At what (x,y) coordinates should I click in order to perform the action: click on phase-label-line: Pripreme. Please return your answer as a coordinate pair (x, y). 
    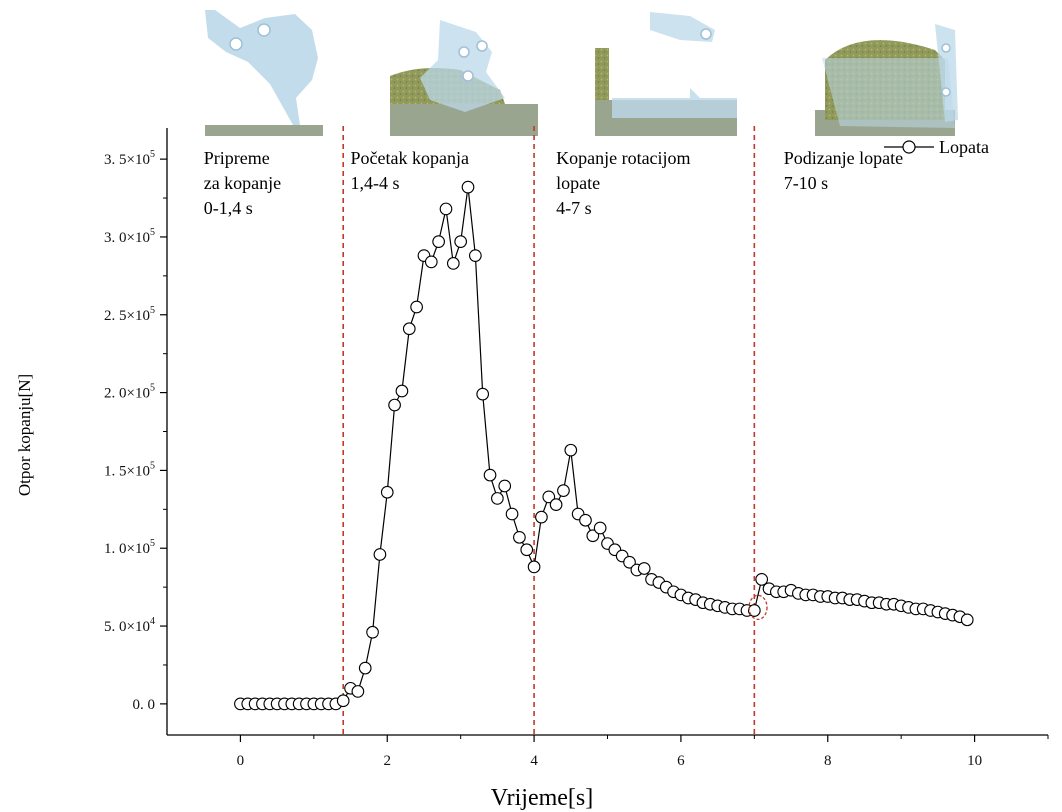
    Looking at the image, I should click on (237, 158).